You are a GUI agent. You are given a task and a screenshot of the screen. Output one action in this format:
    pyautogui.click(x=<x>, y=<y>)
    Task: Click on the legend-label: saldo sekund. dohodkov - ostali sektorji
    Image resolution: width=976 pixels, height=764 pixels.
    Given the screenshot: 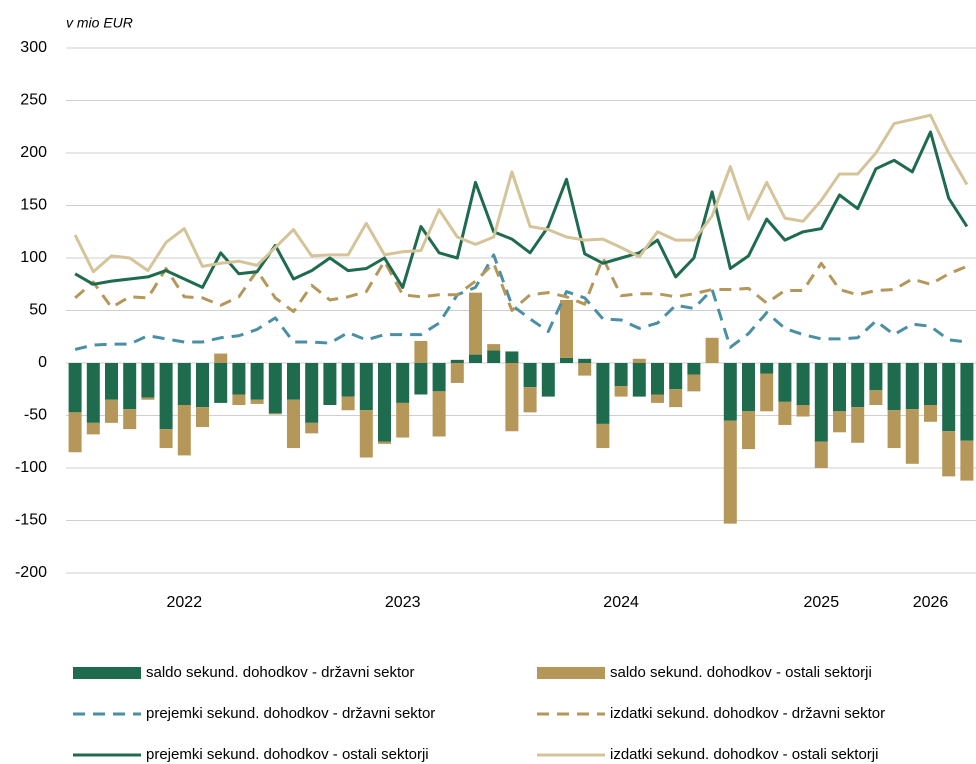 What is the action you would take?
    pyautogui.click(x=741, y=672)
    